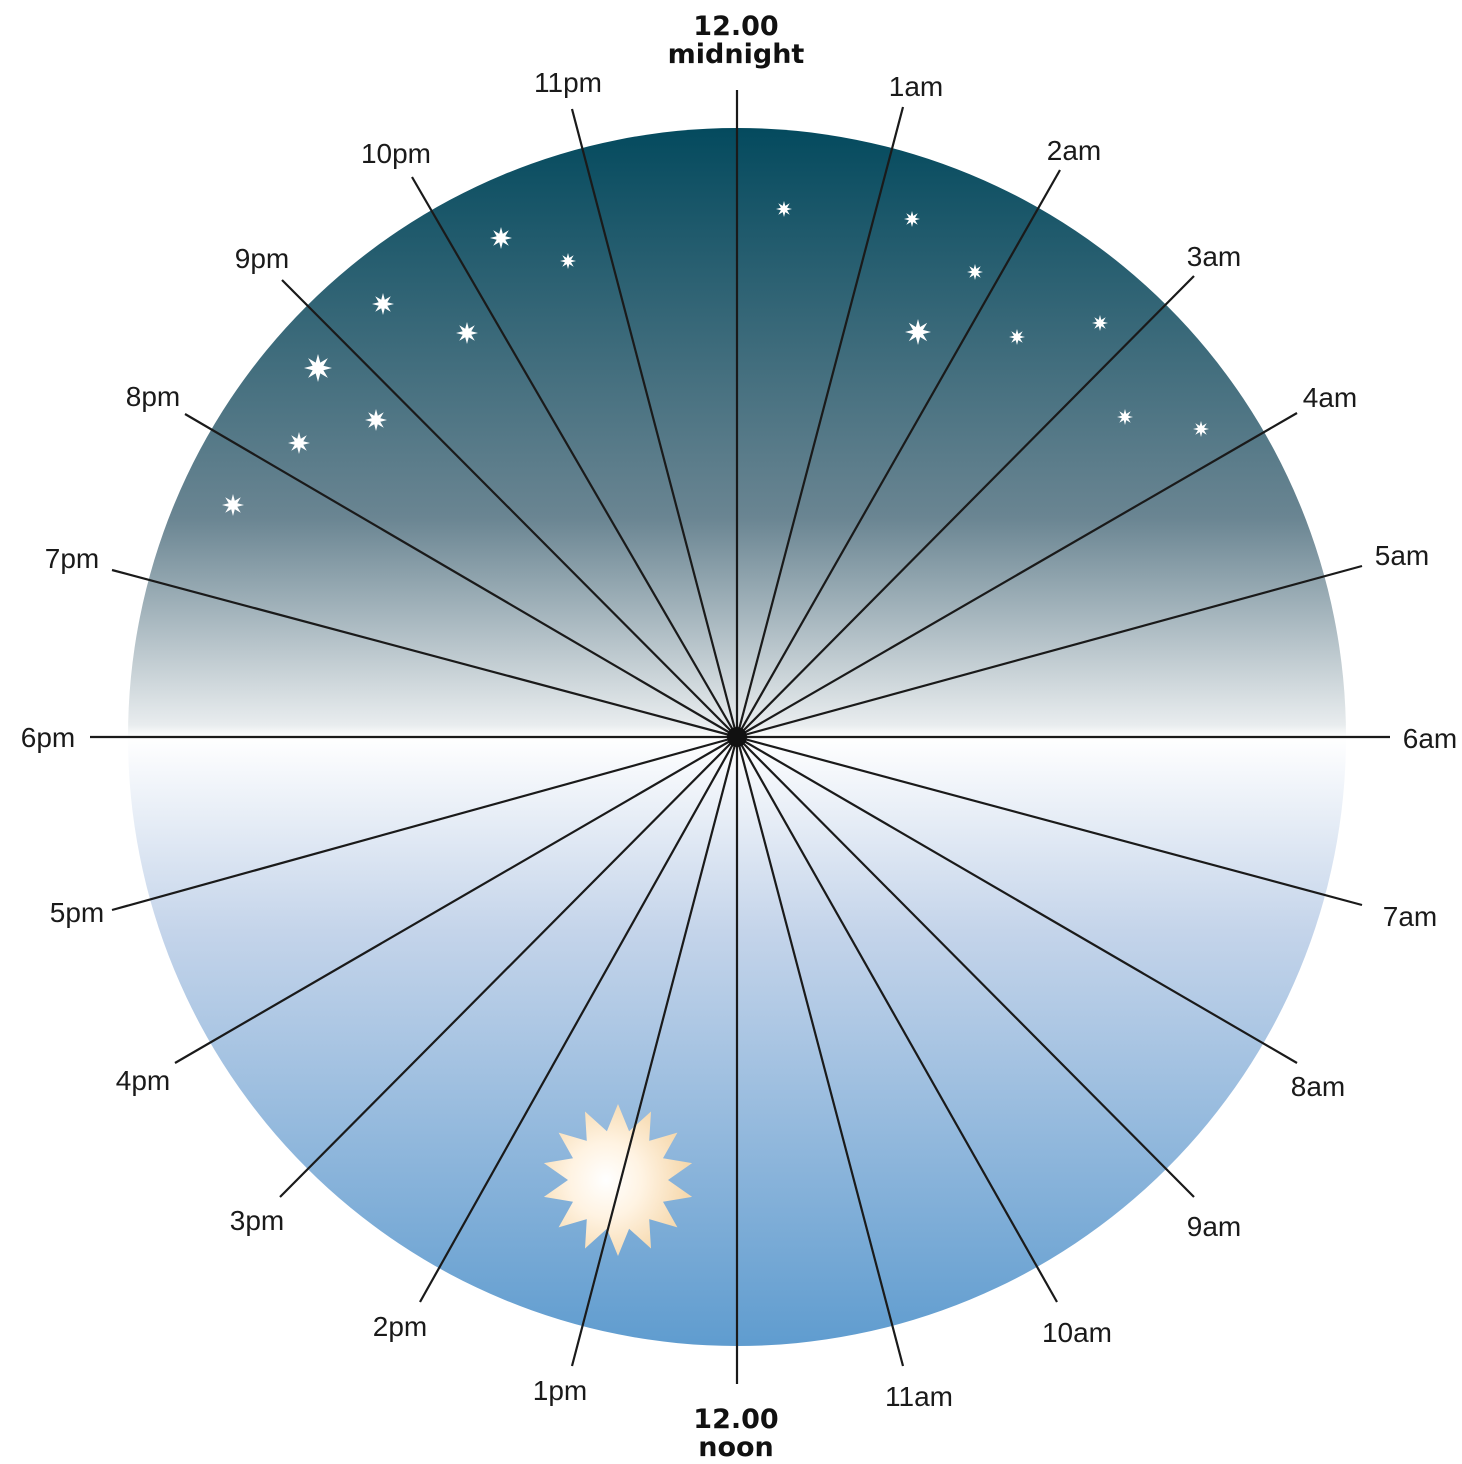 This screenshot has width=1462, height=1464. Describe the element at coordinates (736, 54) in the screenshot. I see `midnight-word-label: midnight` at that location.